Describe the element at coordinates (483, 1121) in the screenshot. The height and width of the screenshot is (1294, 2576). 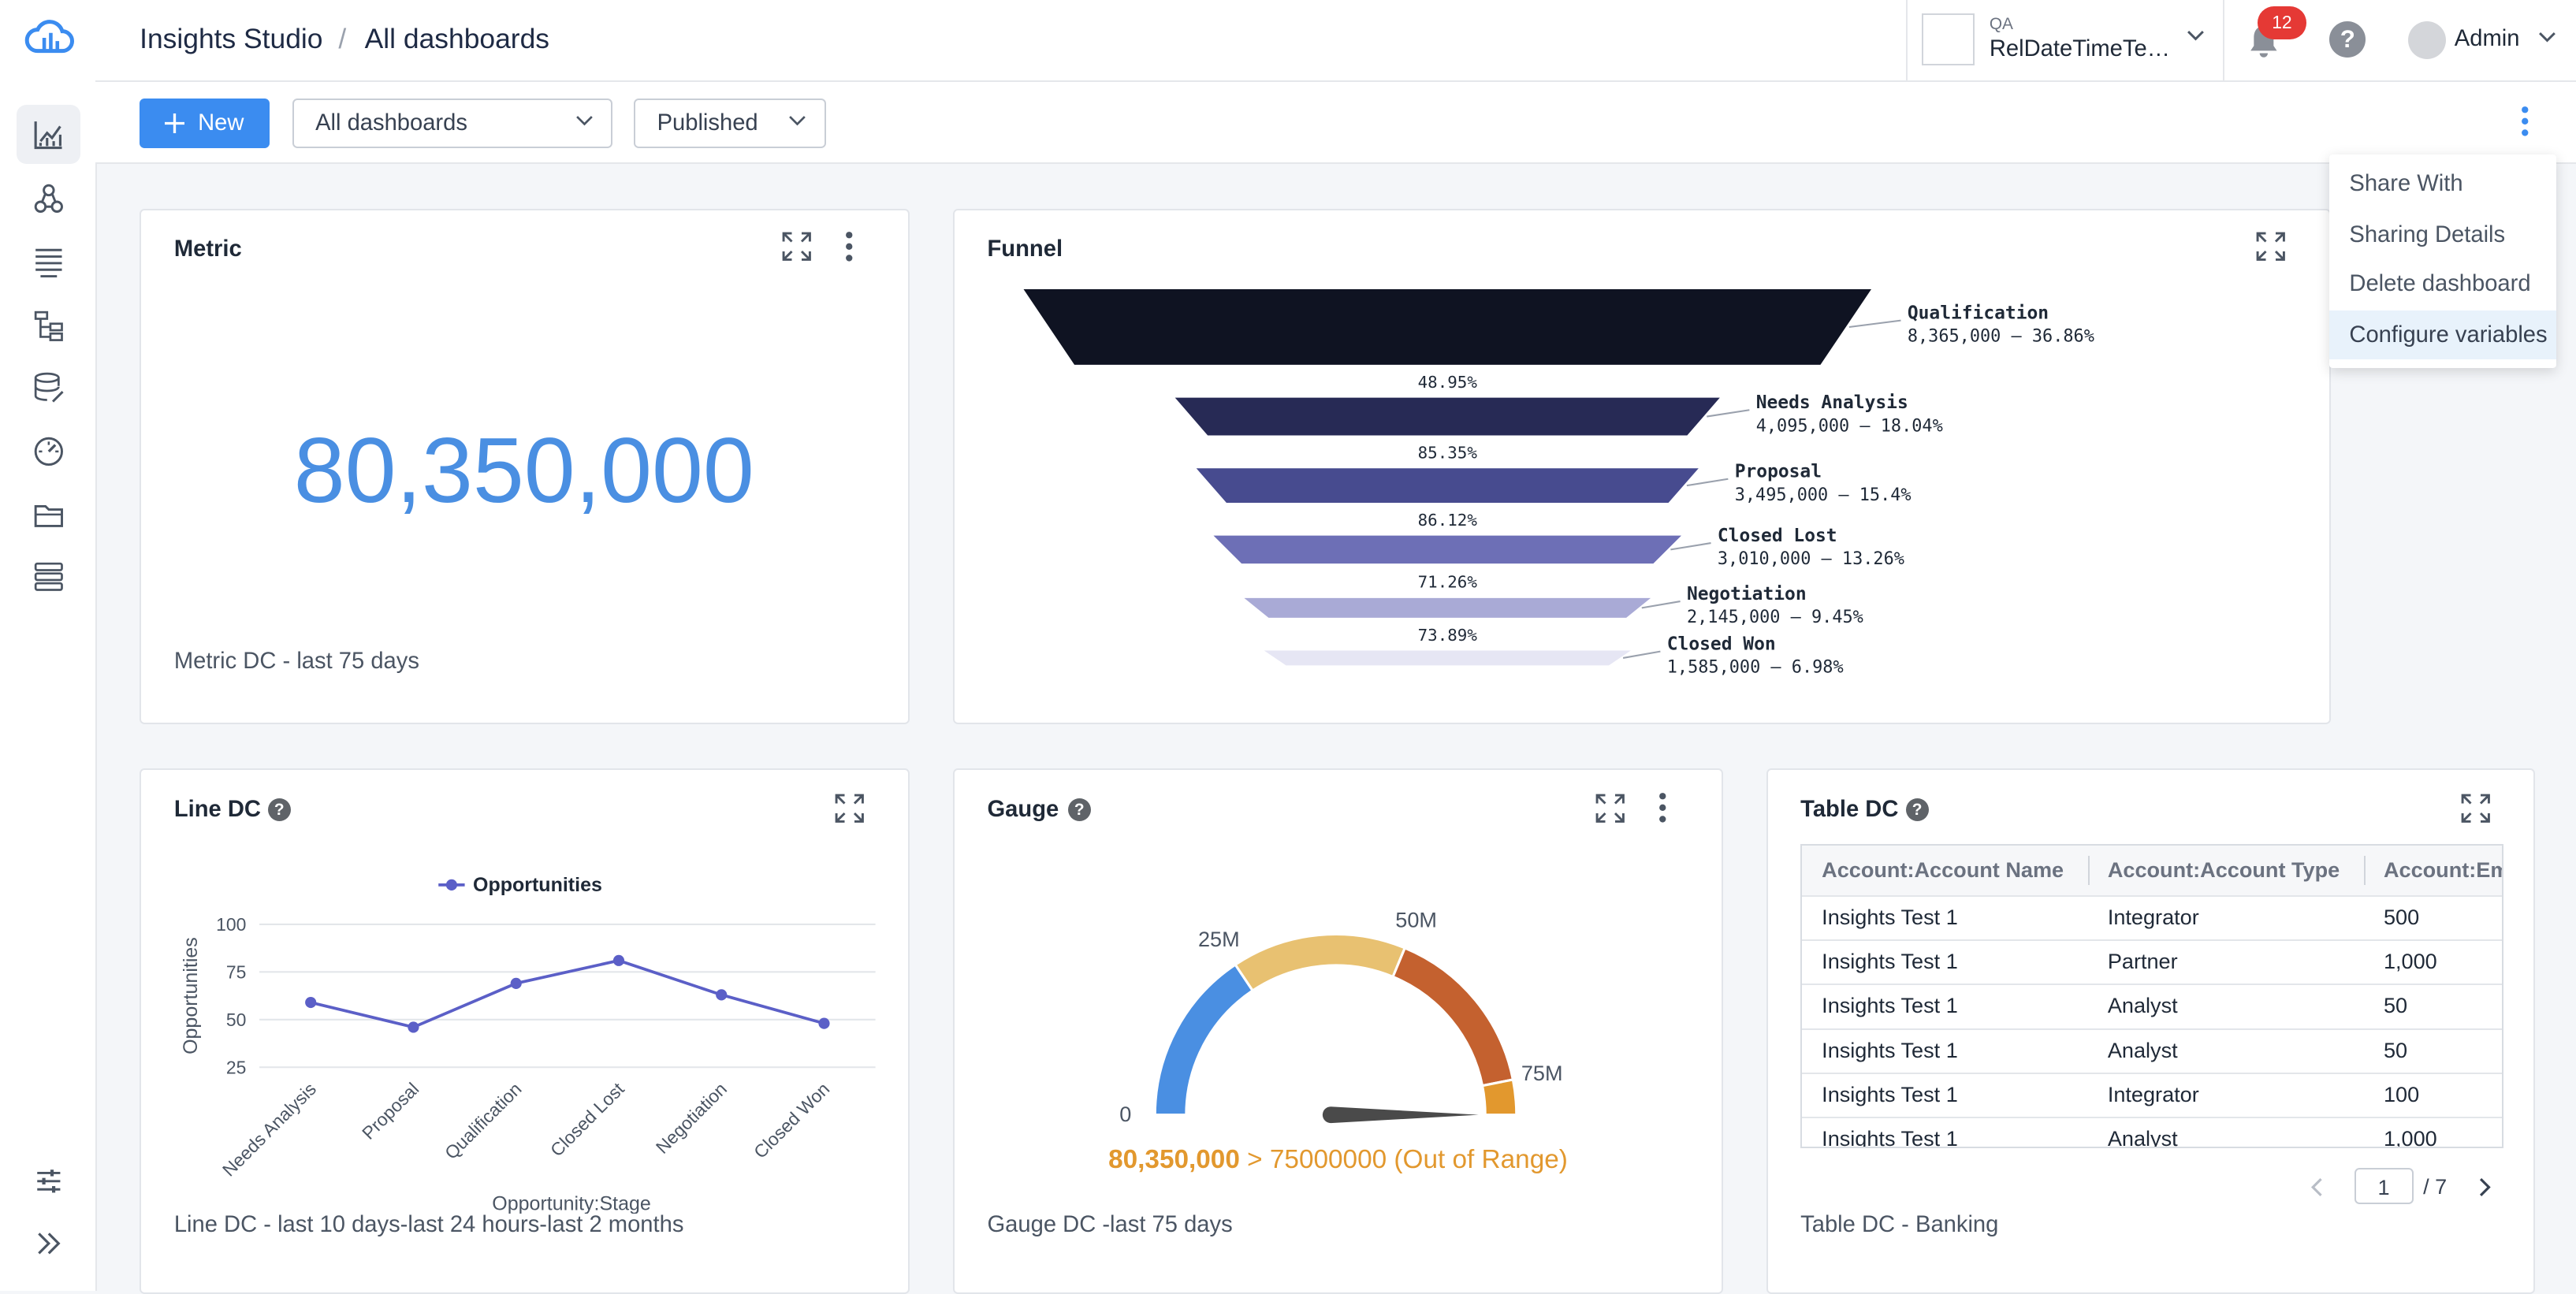
I see `x-tick-label: Qualification` at that location.